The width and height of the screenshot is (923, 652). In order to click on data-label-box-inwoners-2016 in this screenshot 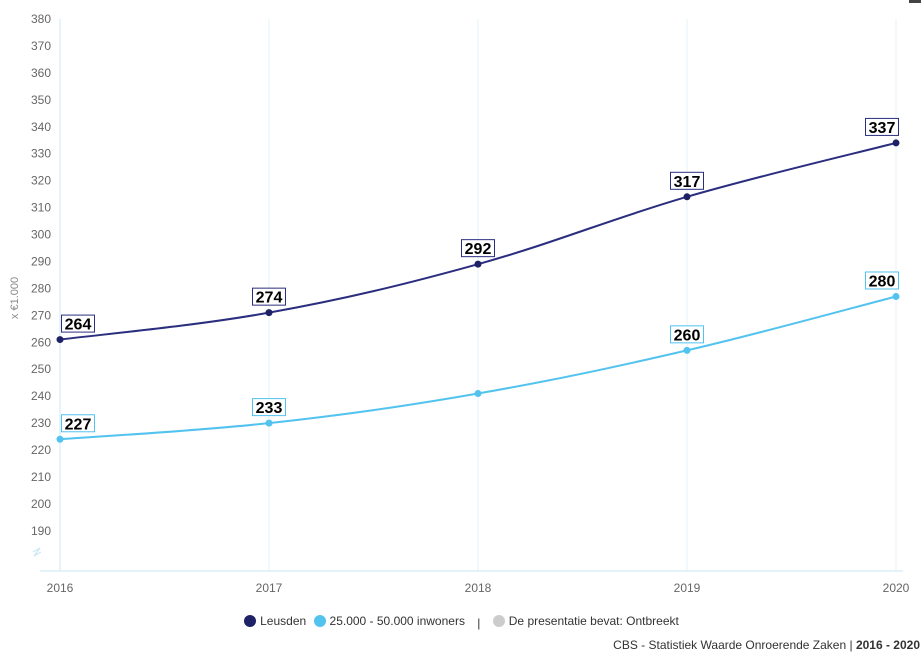, I will do `click(78, 423)`.